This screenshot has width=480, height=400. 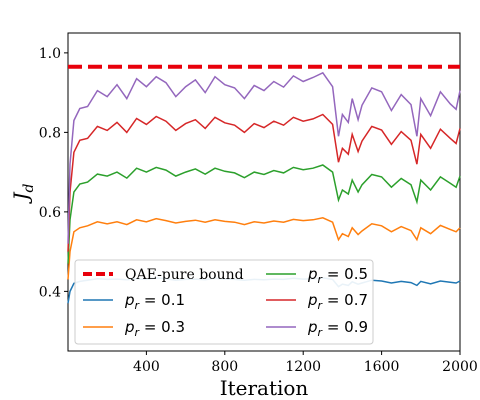 I want to click on legend-entry: pr = 0.3, so click(x=134, y=328).